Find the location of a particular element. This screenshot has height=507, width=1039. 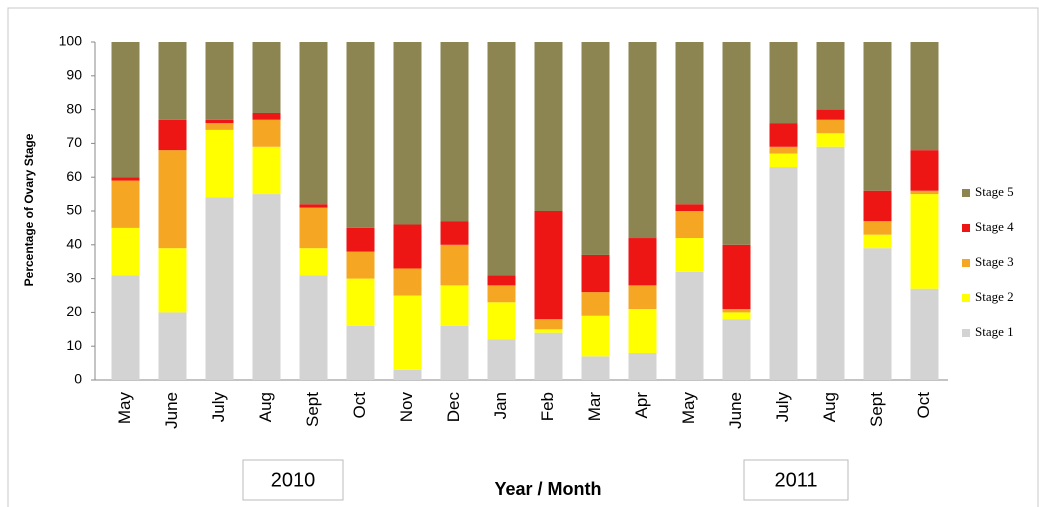

y-tick-label: 80 is located at coordinates (74, 108).